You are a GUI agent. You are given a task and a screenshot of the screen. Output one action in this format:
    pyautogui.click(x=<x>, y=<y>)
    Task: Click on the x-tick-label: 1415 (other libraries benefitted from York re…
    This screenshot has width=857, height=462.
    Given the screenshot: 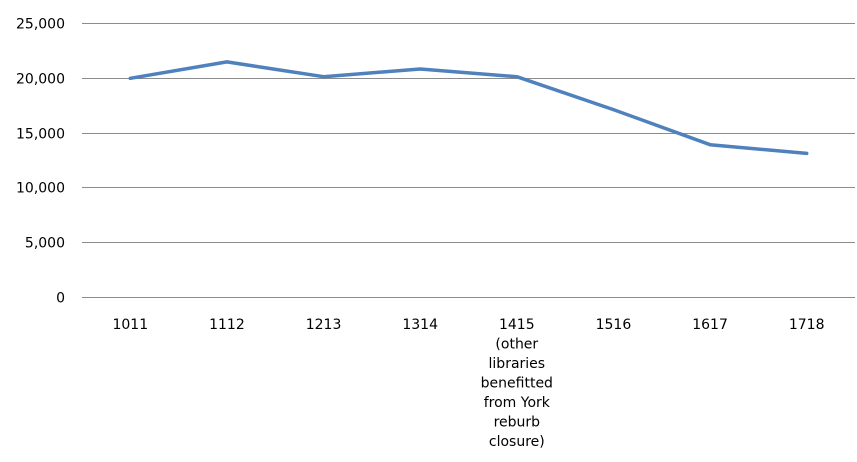 What is the action you would take?
    pyautogui.click(x=517, y=383)
    